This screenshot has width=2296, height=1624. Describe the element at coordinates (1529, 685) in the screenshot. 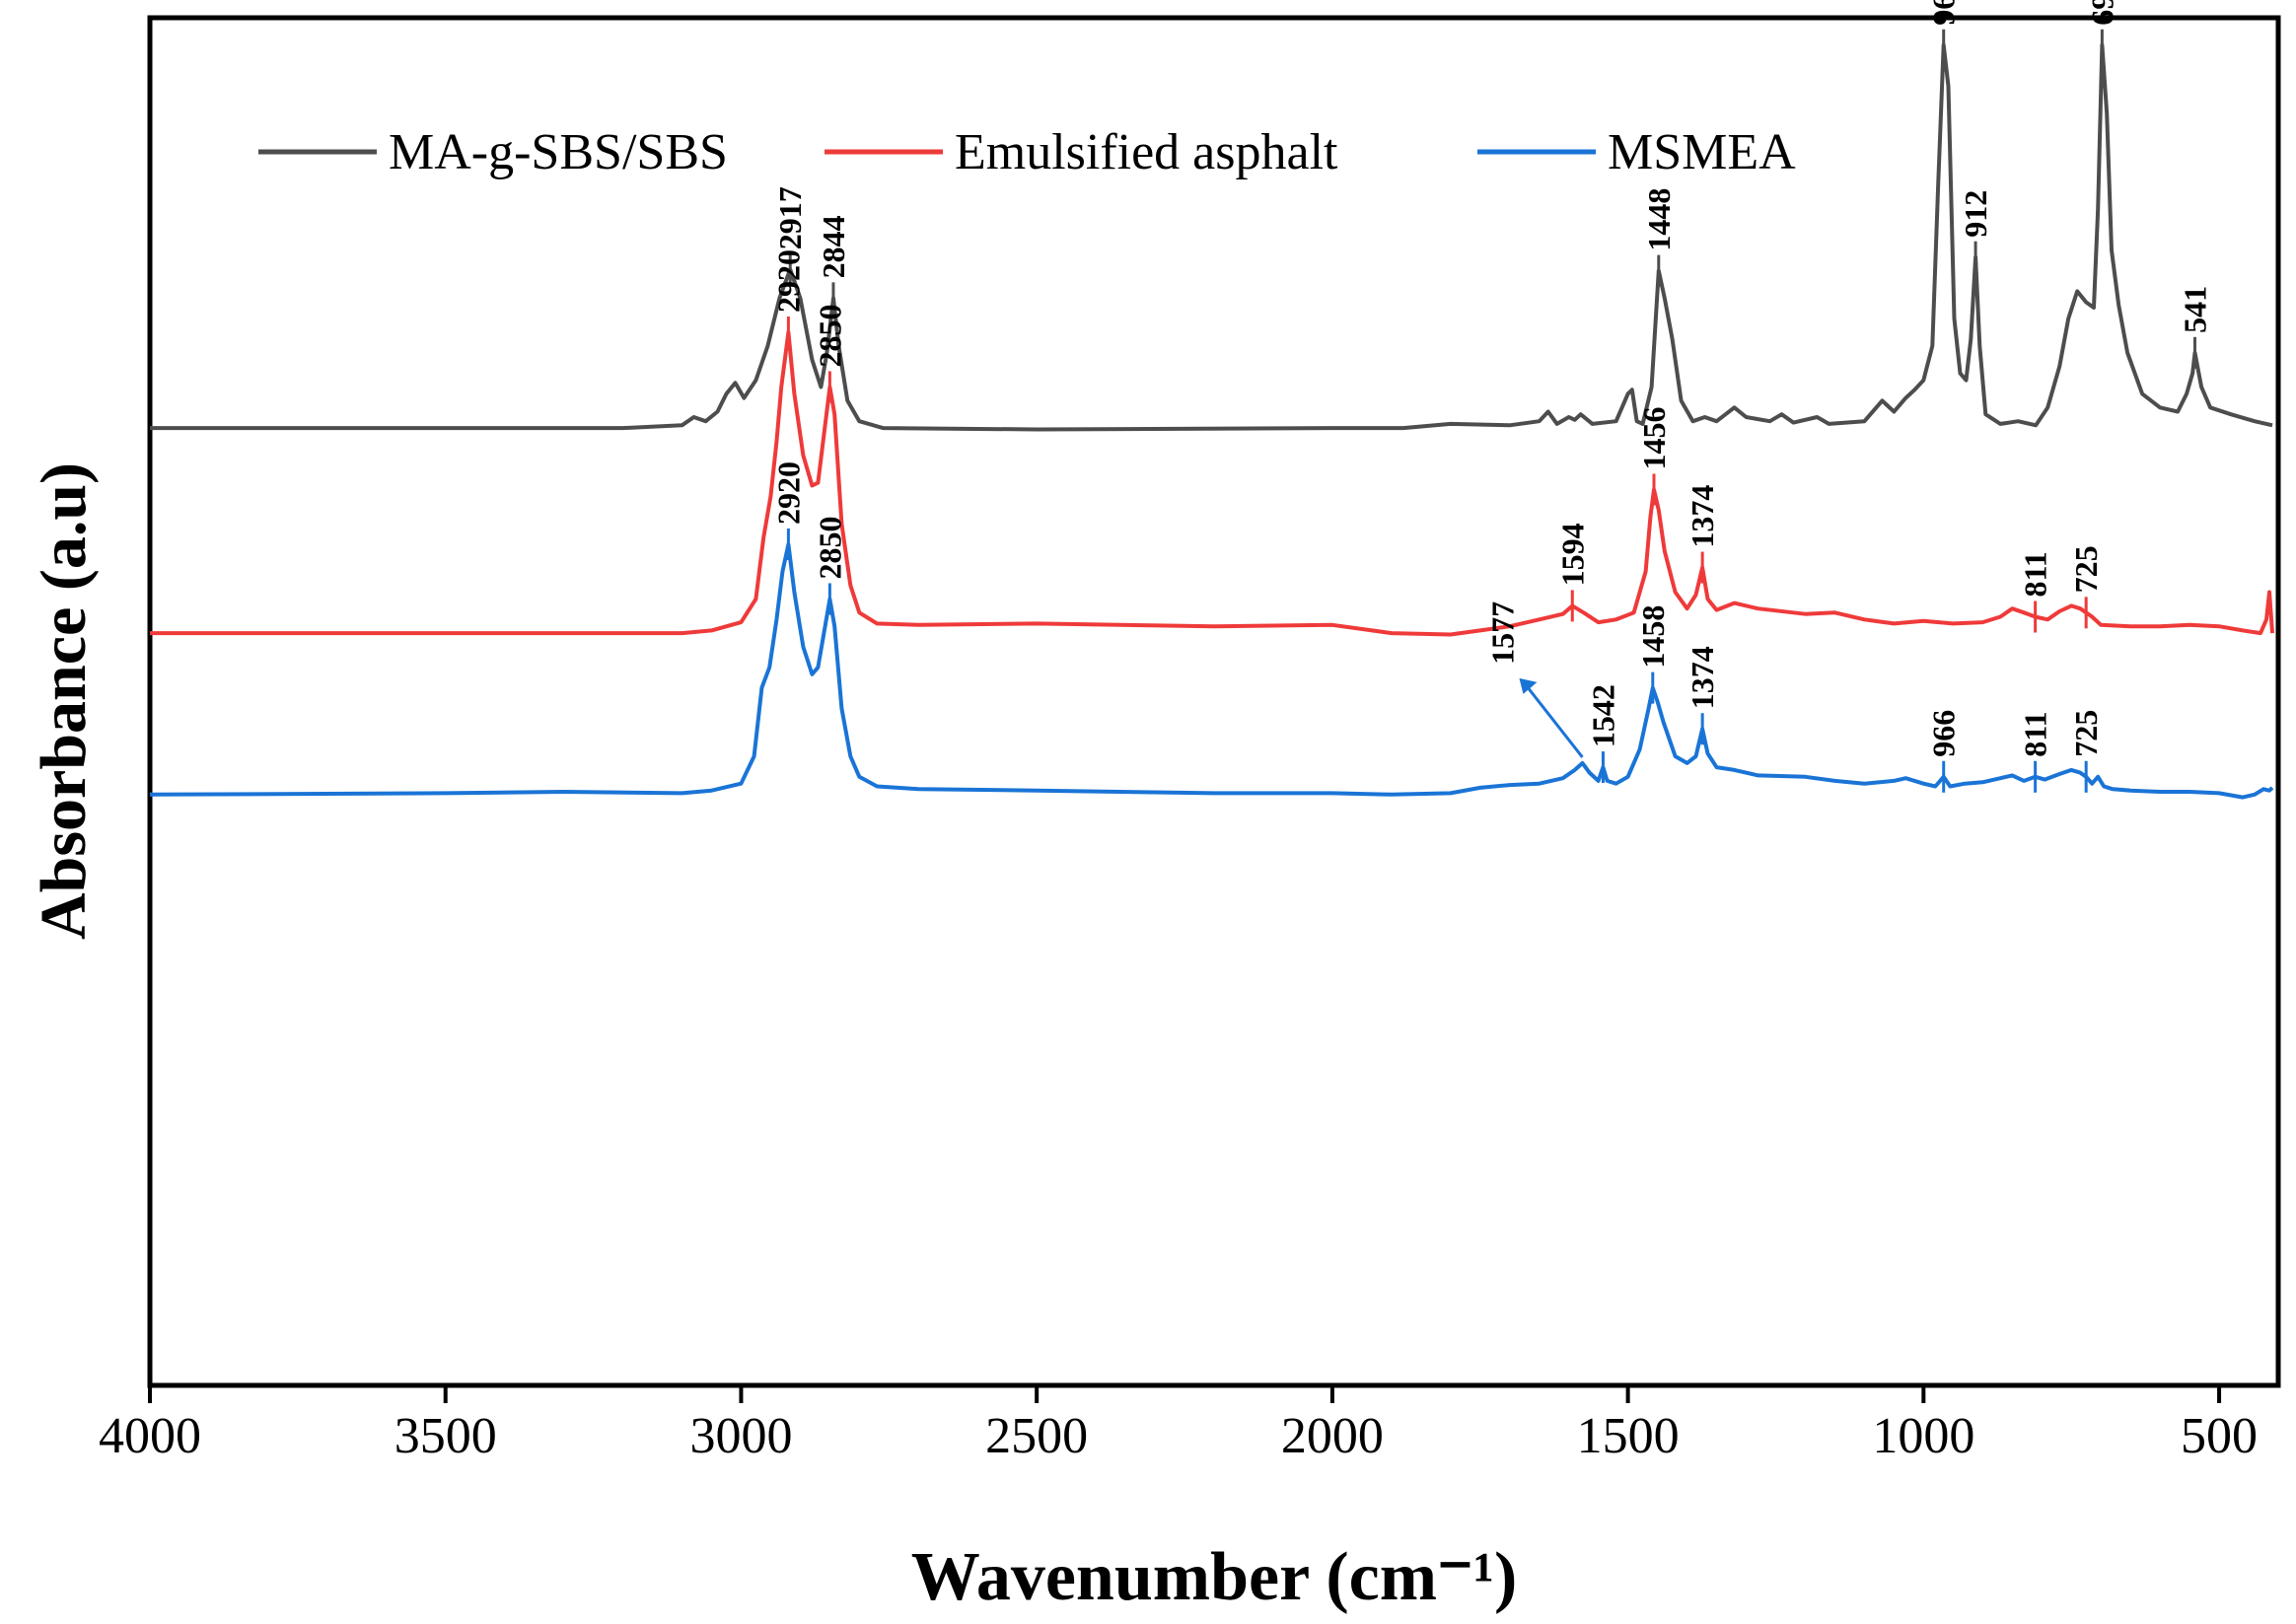

I see `peak-arrow-head` at that location.